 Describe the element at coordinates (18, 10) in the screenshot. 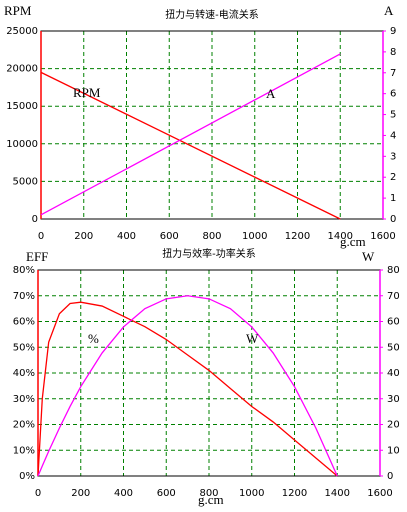

I see `y-axis-label: RPM` at that location.